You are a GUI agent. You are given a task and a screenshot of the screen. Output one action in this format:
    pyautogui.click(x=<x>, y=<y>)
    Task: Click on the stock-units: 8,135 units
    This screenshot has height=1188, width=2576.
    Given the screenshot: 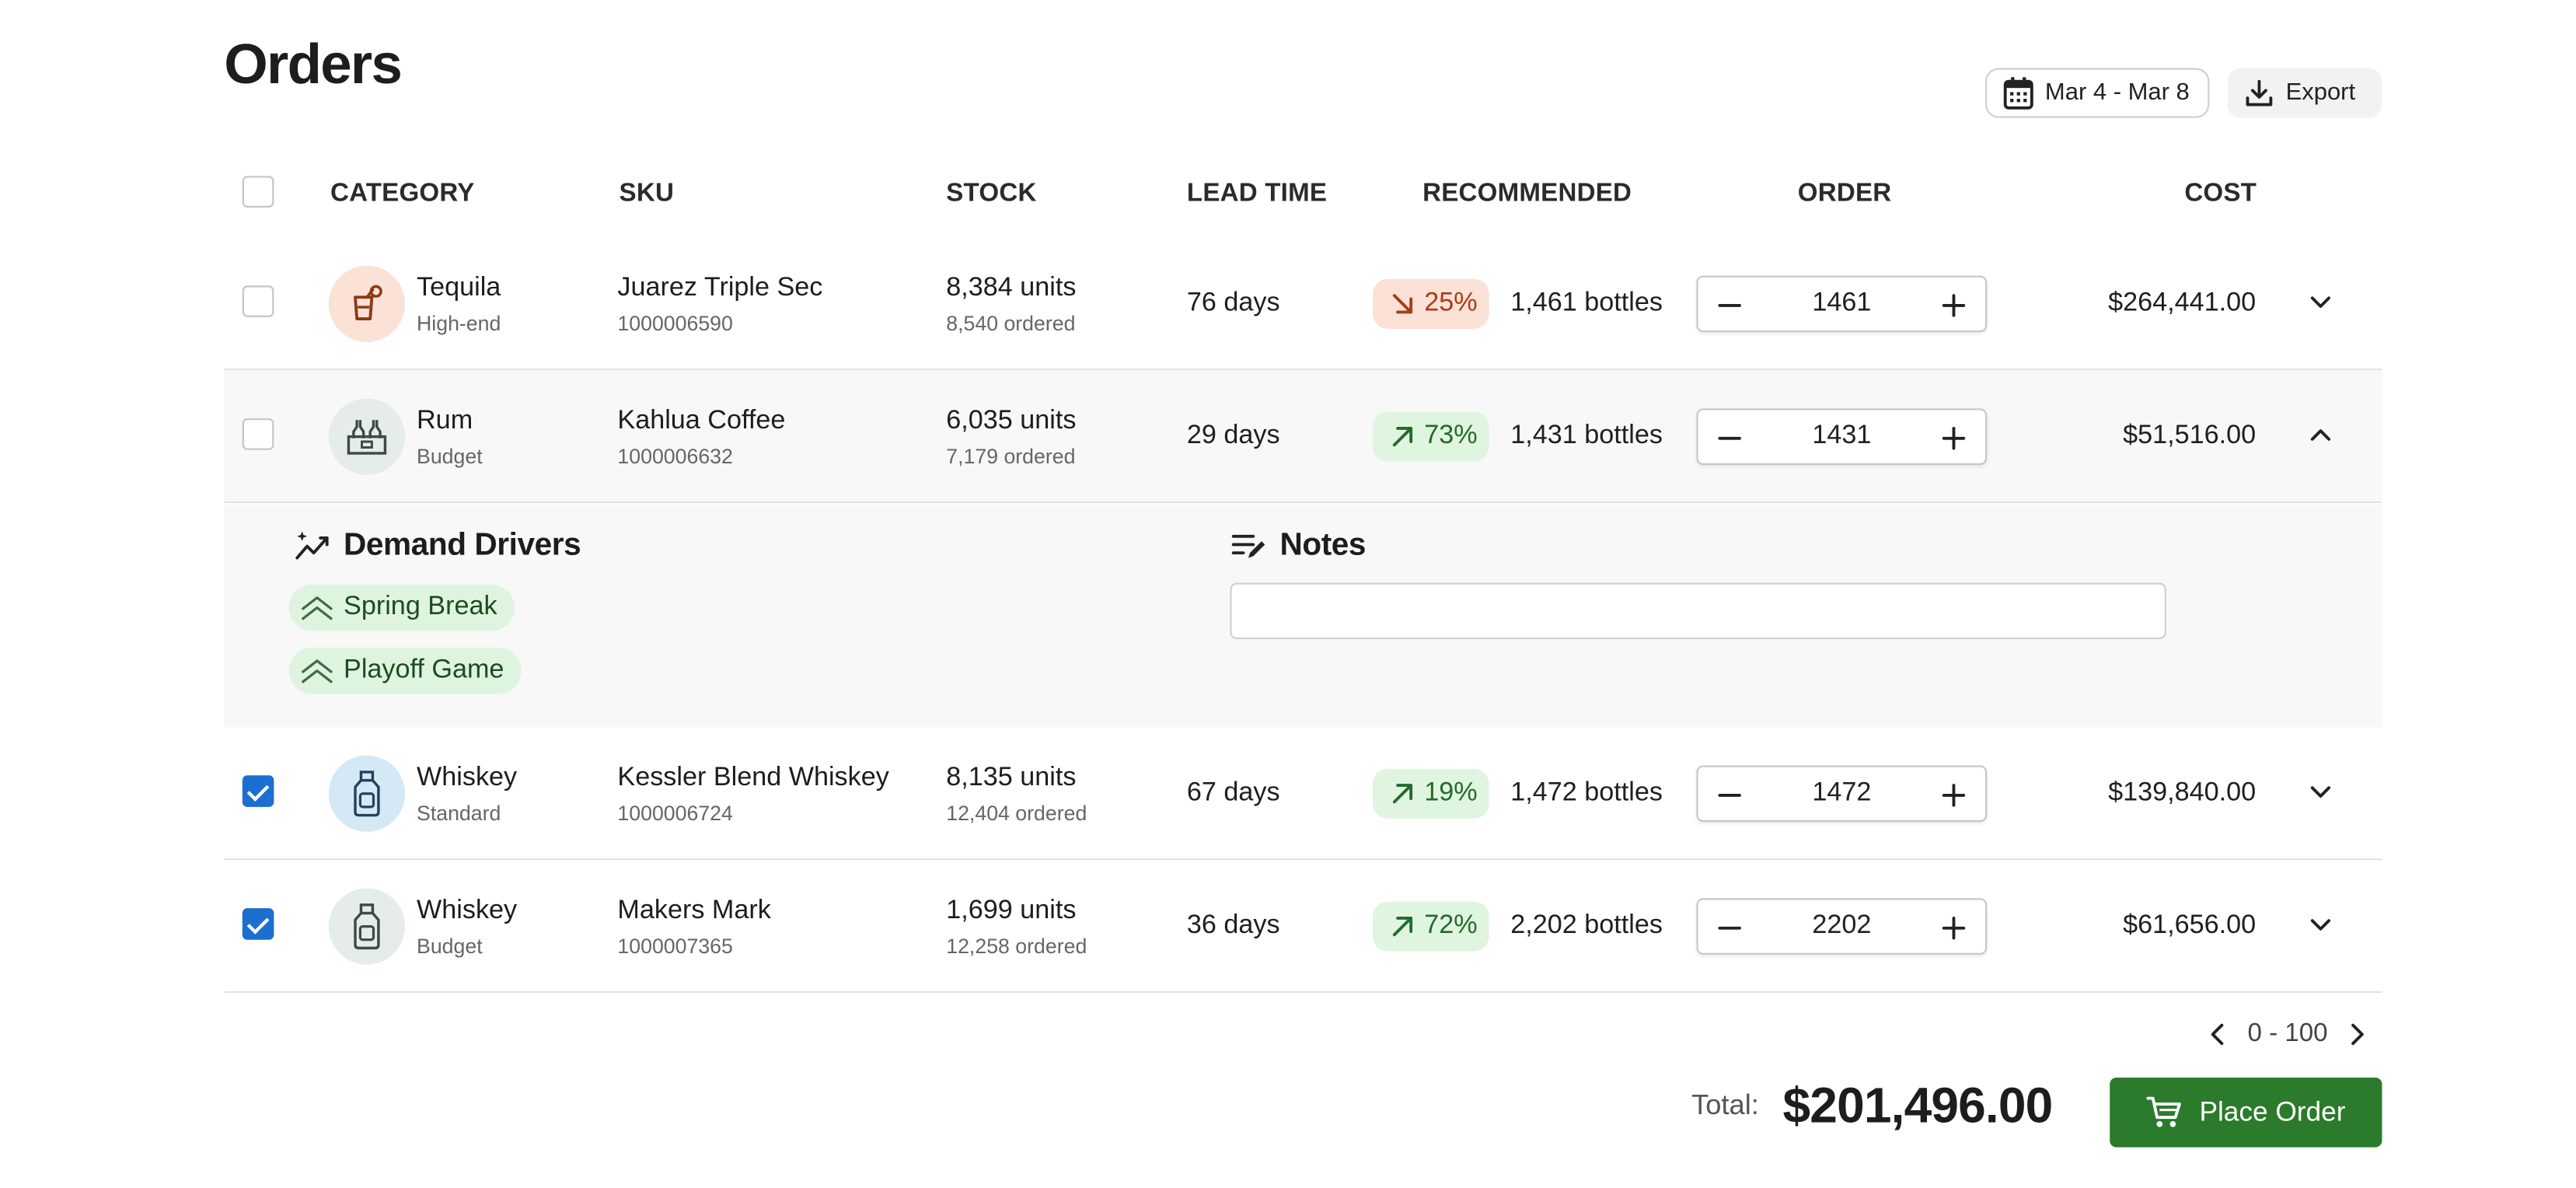 What is the action you would take?
    pyautogui.click(x=1011, y=777)
    